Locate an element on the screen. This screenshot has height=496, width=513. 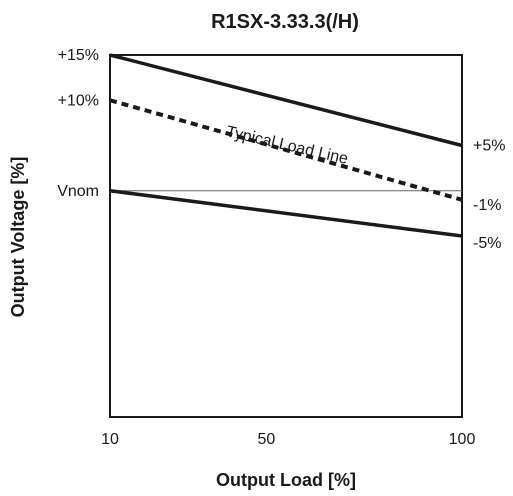
right-label-layer: +5% -1% -5% is located at coordinates (489, 195).